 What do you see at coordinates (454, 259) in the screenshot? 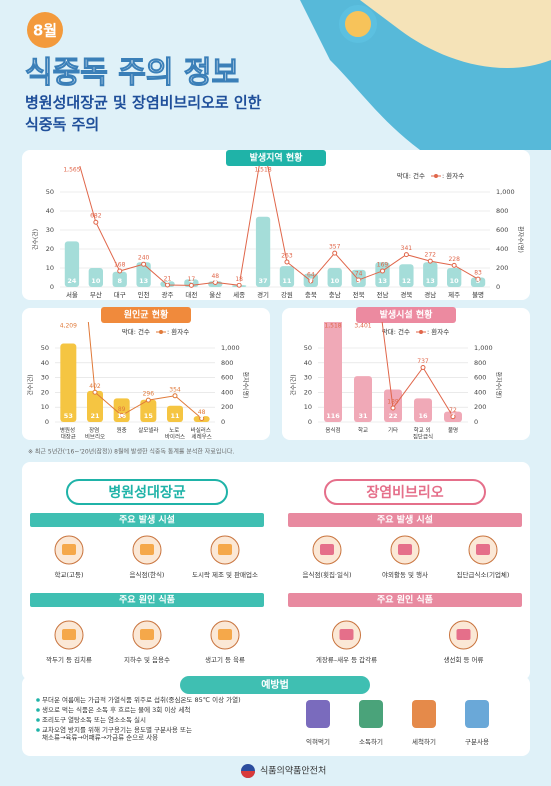
I see `point-label: 228` at bounding box center [454, 259].